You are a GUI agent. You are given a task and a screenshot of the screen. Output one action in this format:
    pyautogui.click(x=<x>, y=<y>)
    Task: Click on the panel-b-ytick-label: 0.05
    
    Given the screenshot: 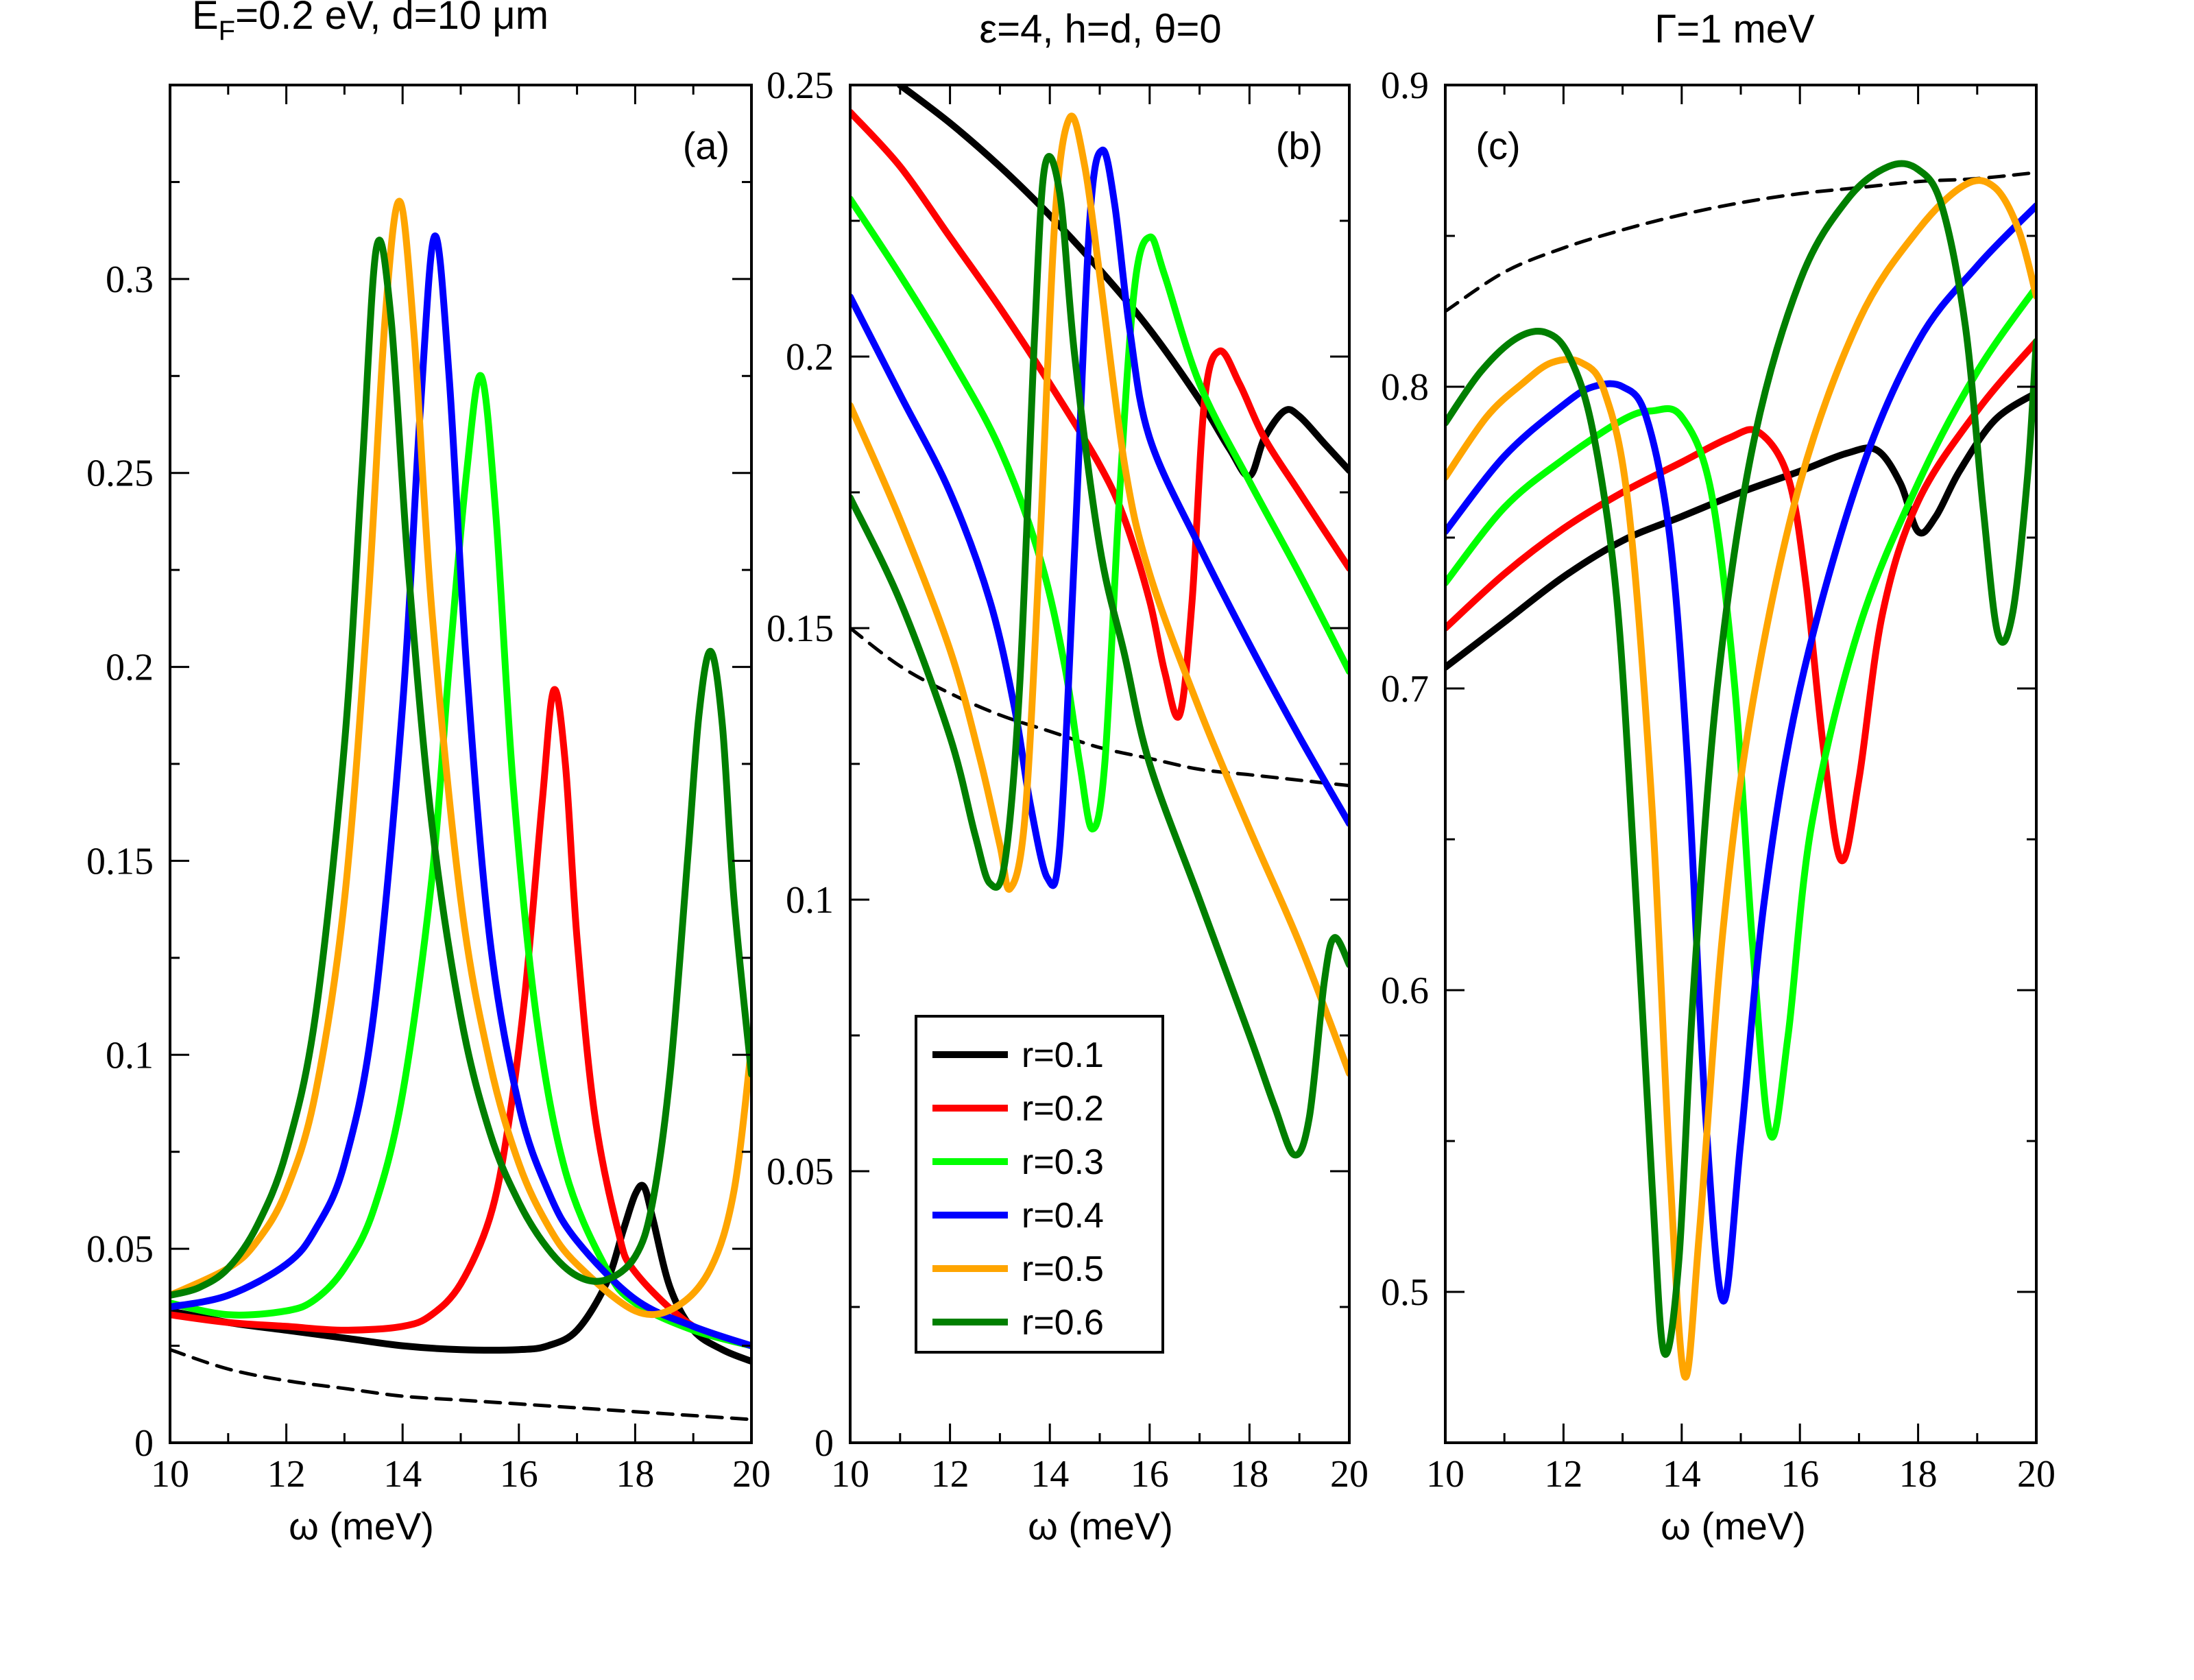 What is the action you would take?
    pyautogui.click(x=800, y=1172)
    